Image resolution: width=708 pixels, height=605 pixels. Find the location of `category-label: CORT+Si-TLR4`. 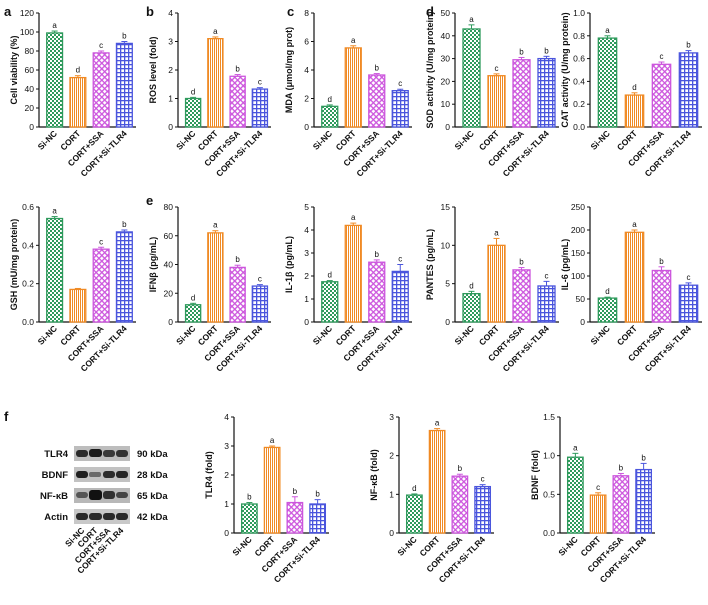

category-label: CORT+Si-TLR4 is located at coordinates (526, 153).